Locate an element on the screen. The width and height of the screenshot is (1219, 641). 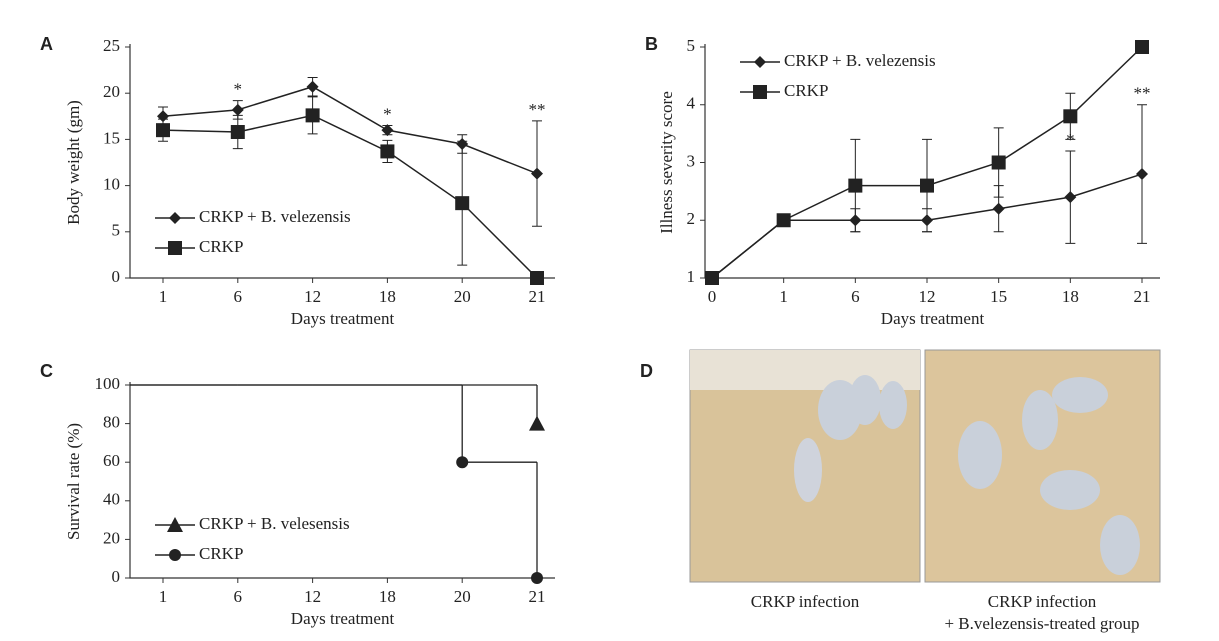
panel-label: C is located at coordinates (46, 371).